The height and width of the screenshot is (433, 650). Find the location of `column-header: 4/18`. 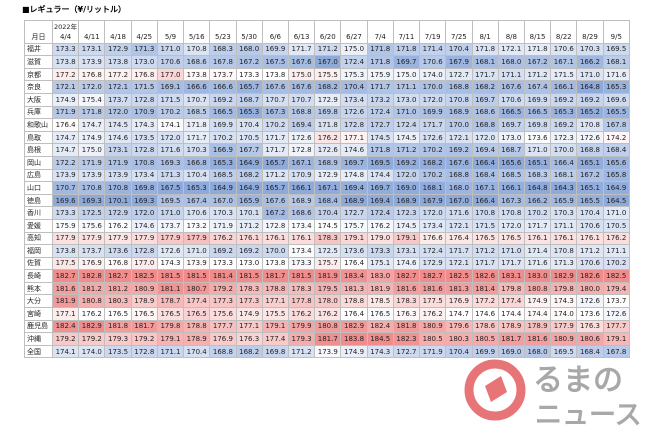

column-header: 4/18 is located at coordinates (118, 37).